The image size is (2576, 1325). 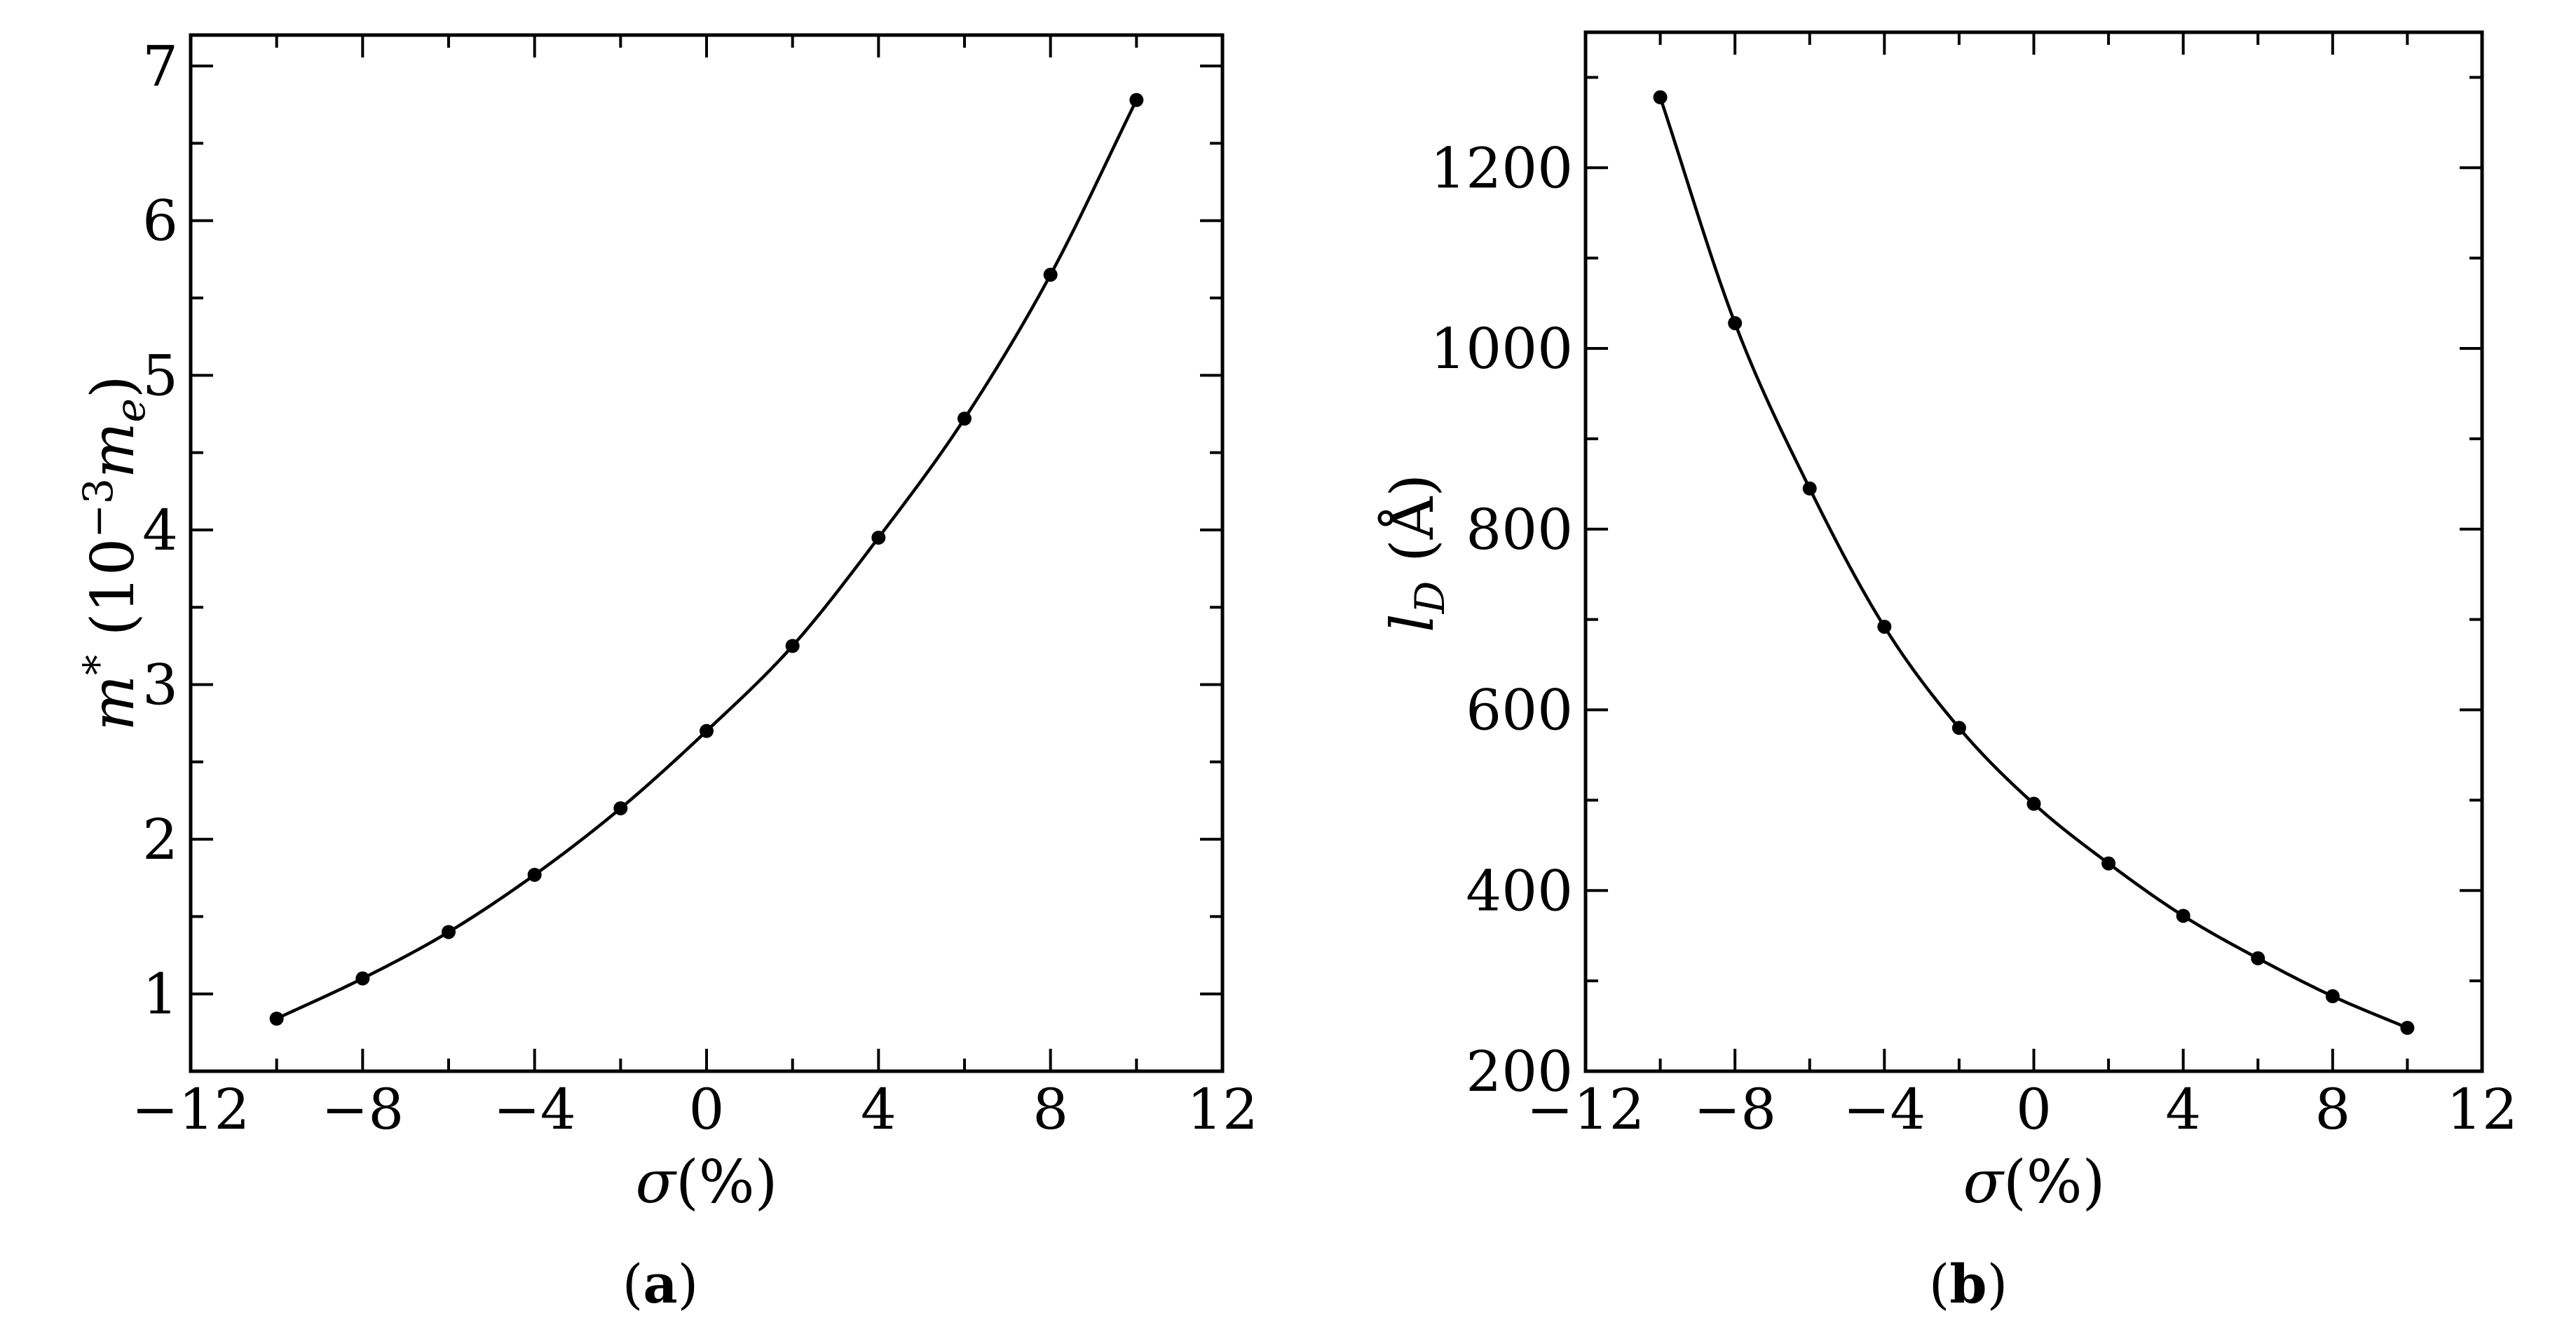 I want to click on y-tick-label: 200, so click(x=1520, y=1071).